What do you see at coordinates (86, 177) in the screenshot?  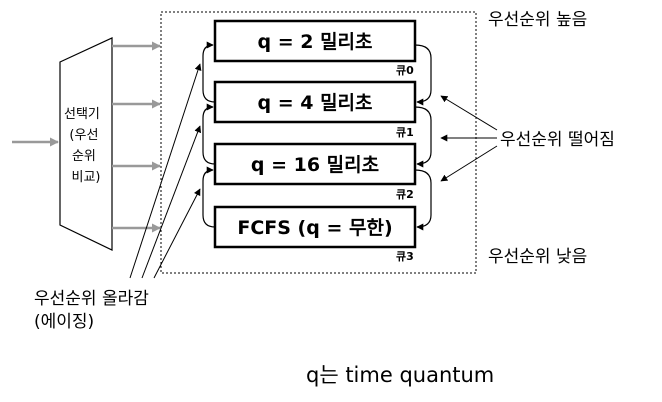 I see `selector-line-4: 비교)` at bounding box center [86, 177].